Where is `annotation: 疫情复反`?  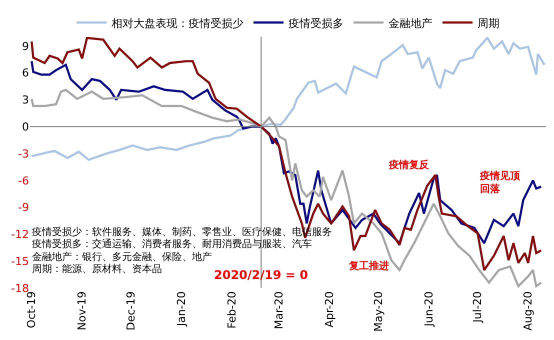 annotation: 疫情复反 is located at coordinates (409, 165).